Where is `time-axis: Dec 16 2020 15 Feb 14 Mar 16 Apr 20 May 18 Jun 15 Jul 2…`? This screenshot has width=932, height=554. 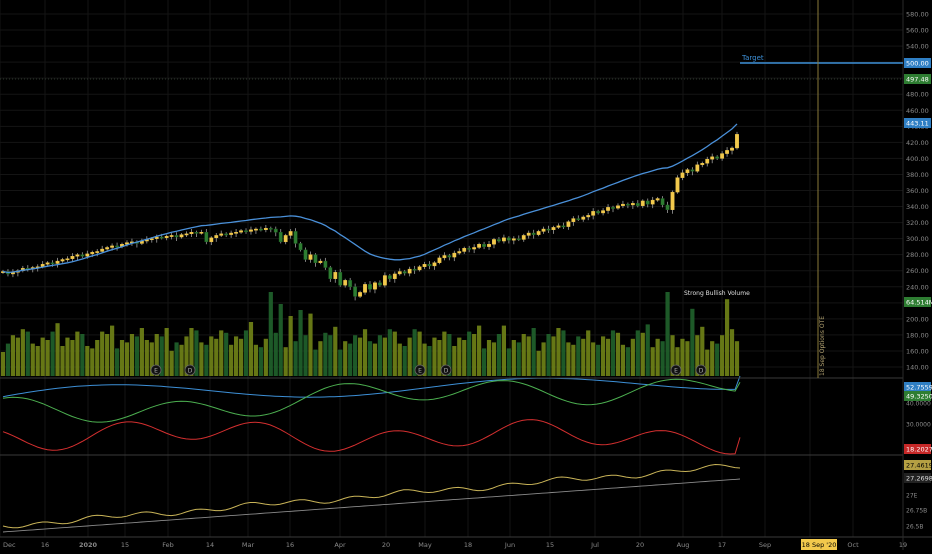 time-axis: Dec 16 2020 15 Feb 14 Mar 16 Apr 20 May 18 Jun 15 Jul 2… is located at coordinates (455, 544).